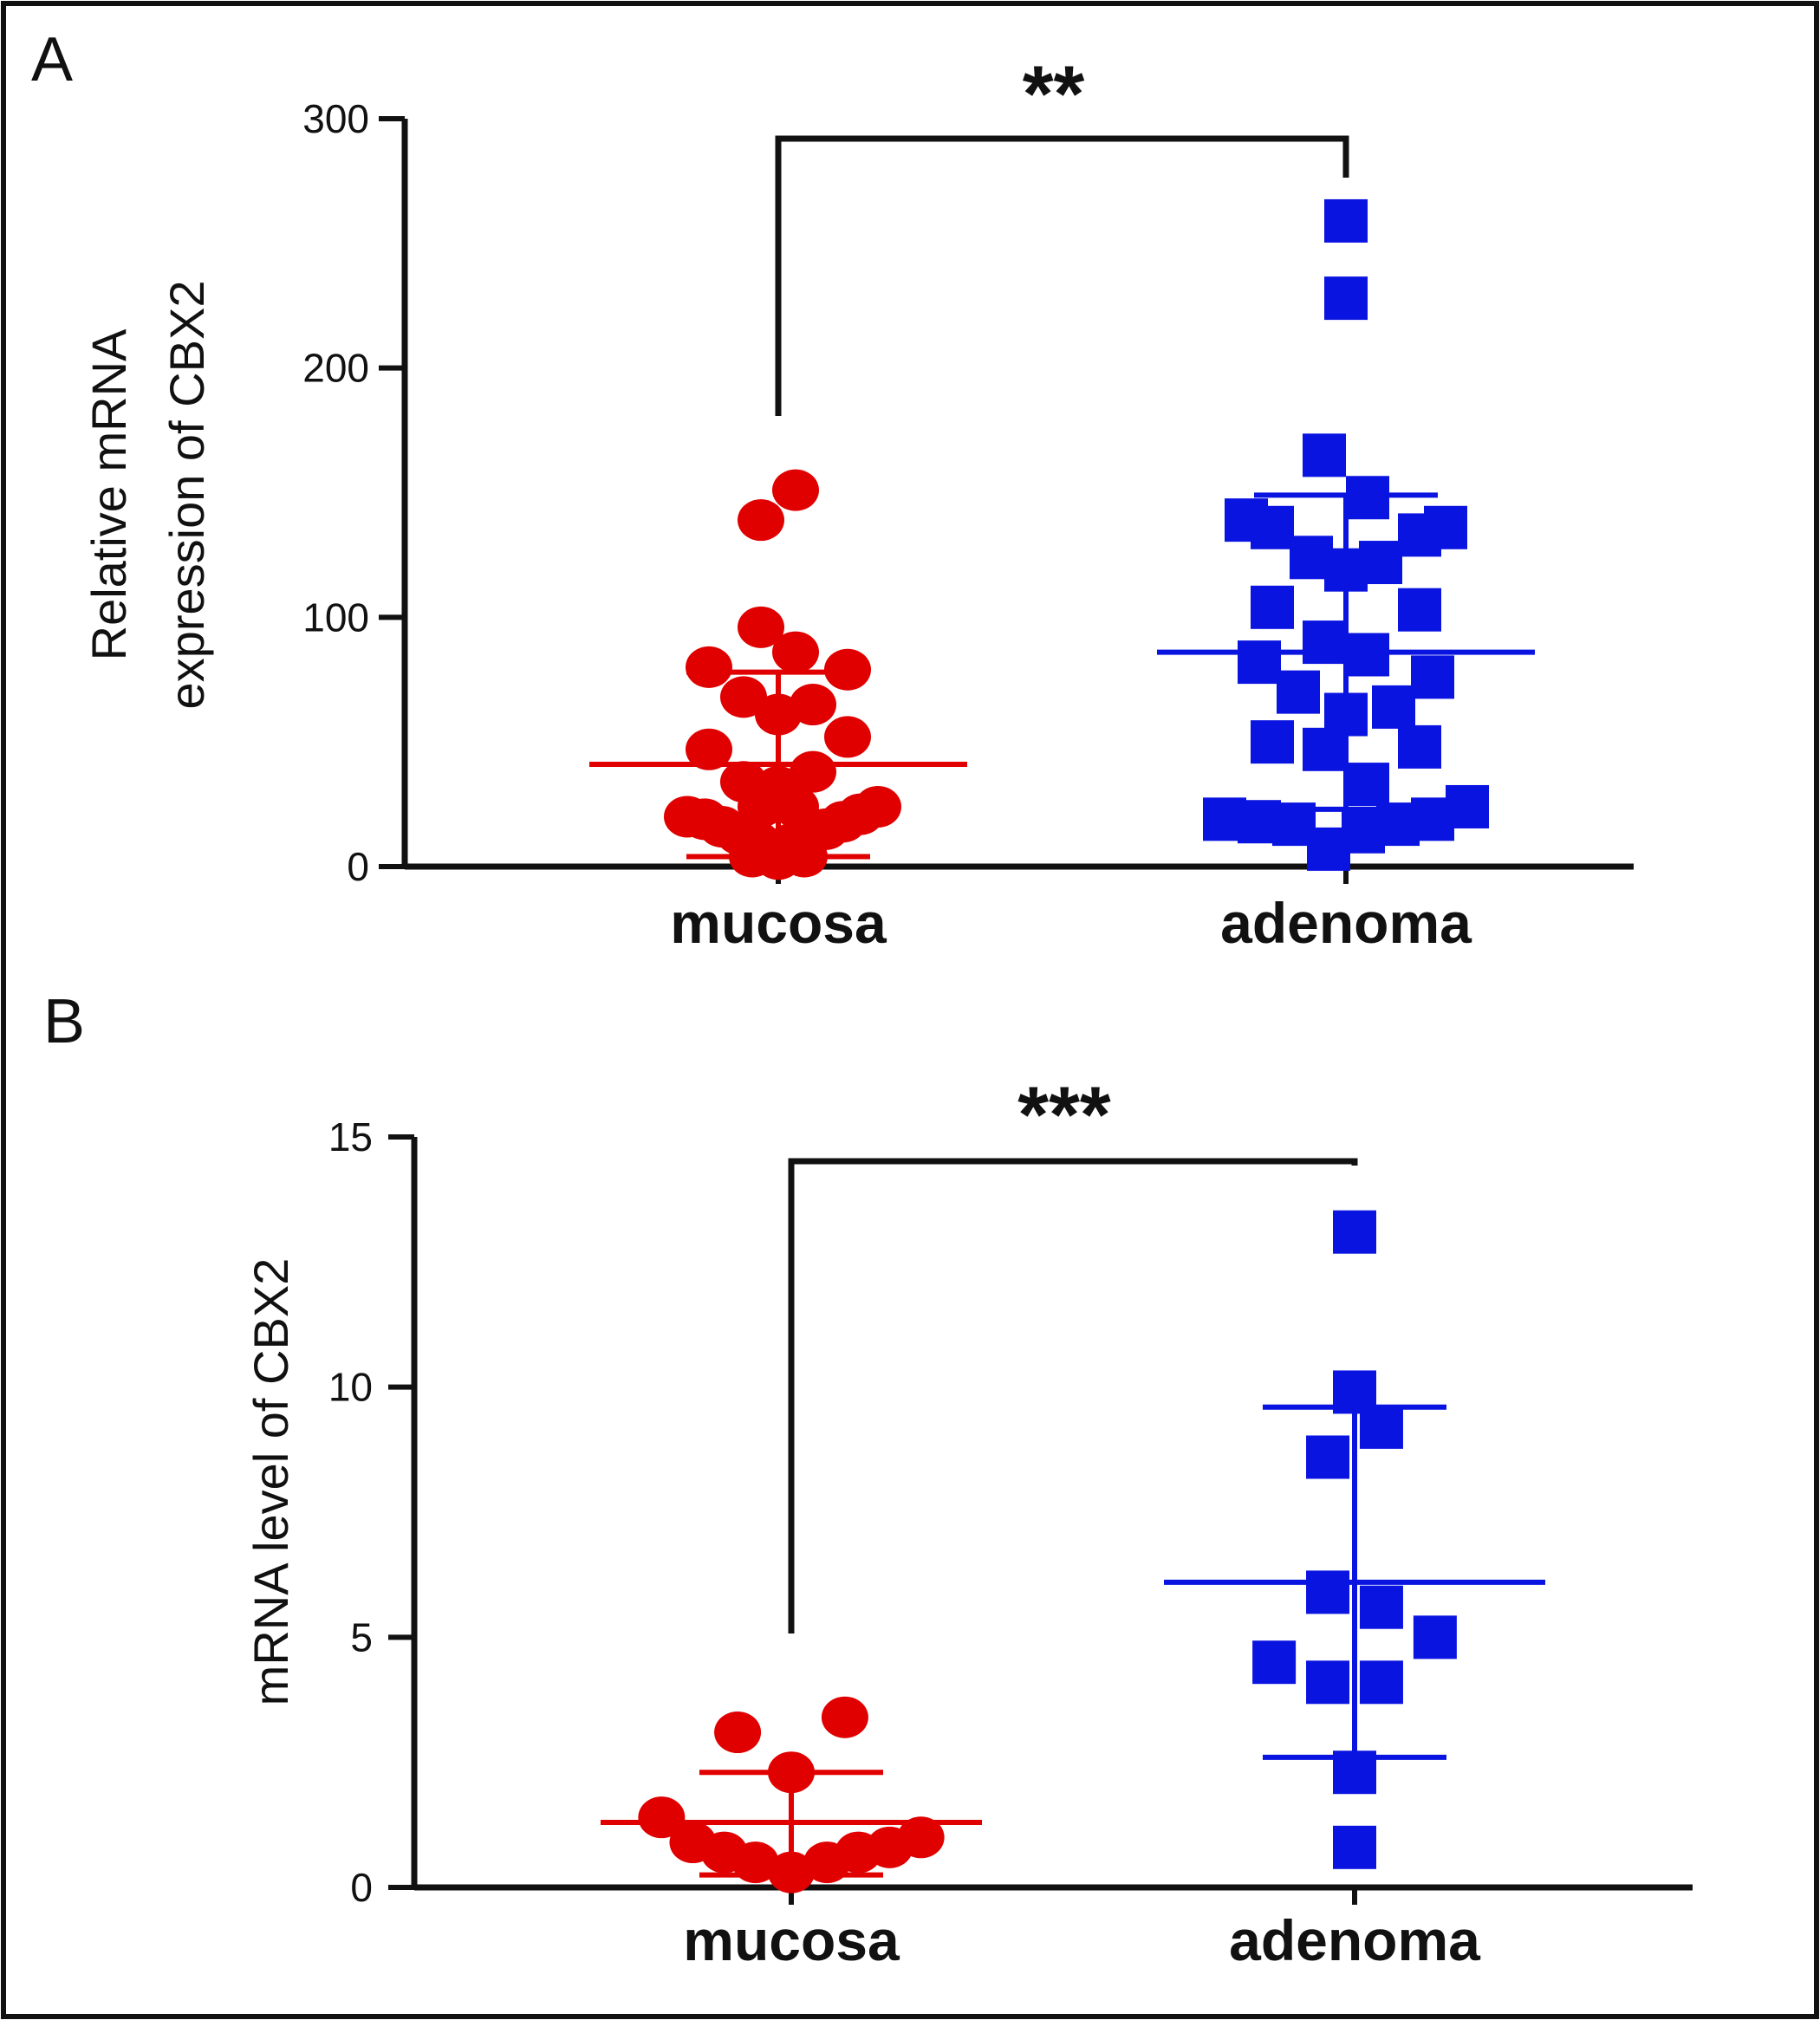 This screenshot has height=2020, width=1820. What do you see at coordinates (108, 494) in the screenshot?
I see `y-axis-title-line: Relative mRNA` at bounding box center [108, 494].